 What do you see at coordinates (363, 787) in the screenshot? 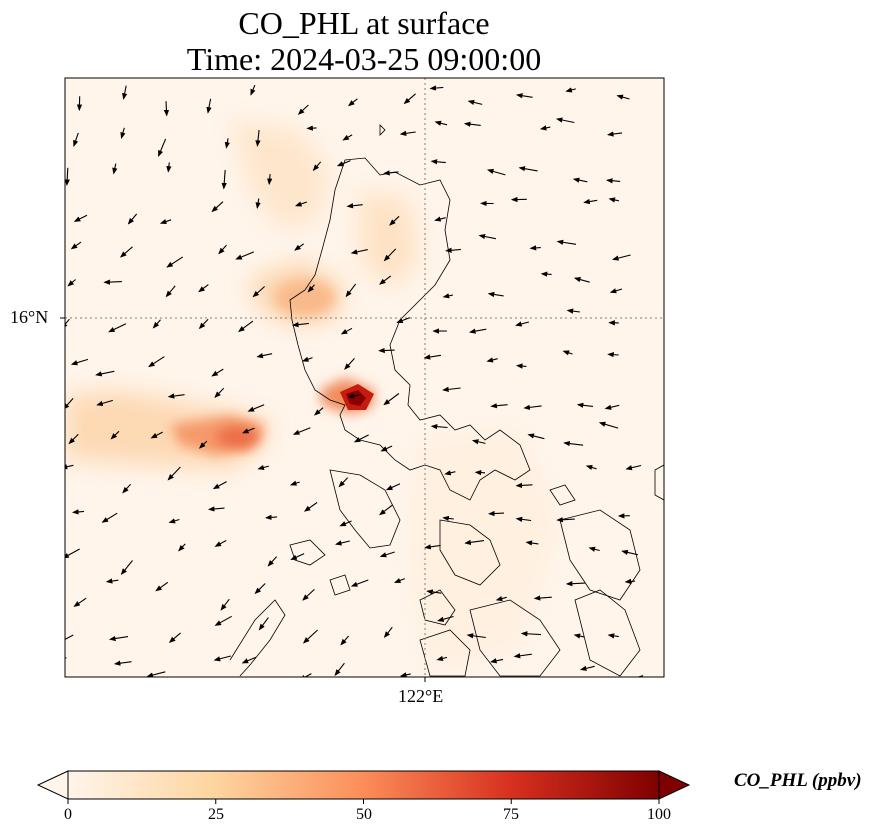
I see `colorbar` at bounding box center [363, 787].